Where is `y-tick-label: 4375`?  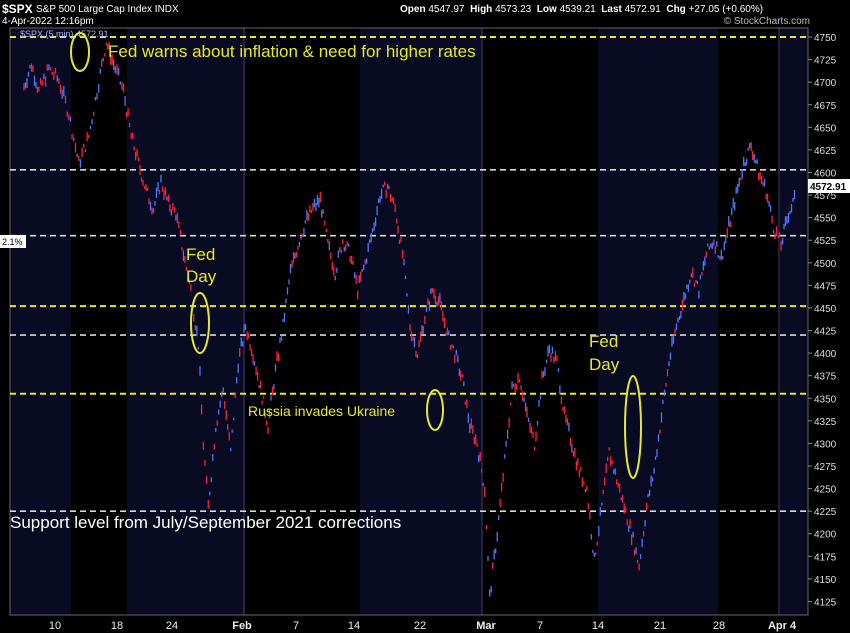
y-tick-label: 4375 is located at coordinates (825, 377).